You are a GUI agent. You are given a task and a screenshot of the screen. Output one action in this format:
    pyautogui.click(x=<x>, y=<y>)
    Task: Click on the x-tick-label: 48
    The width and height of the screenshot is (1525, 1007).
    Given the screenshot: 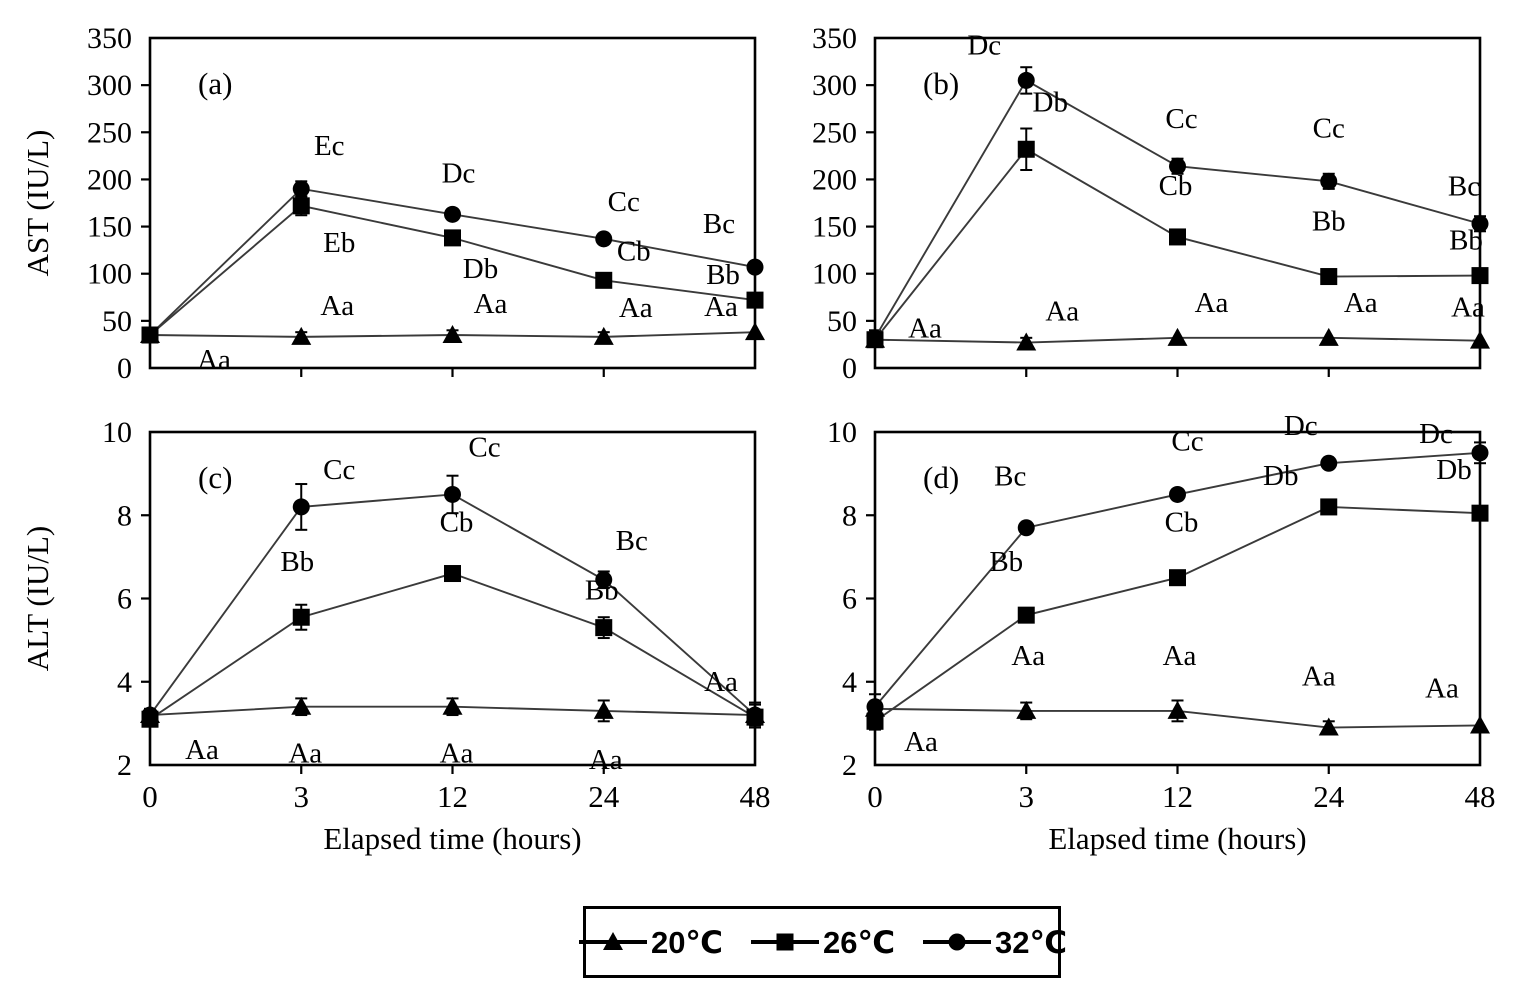 What is the action you would take?
    pyautogui.click(x=1480, y=796)
    